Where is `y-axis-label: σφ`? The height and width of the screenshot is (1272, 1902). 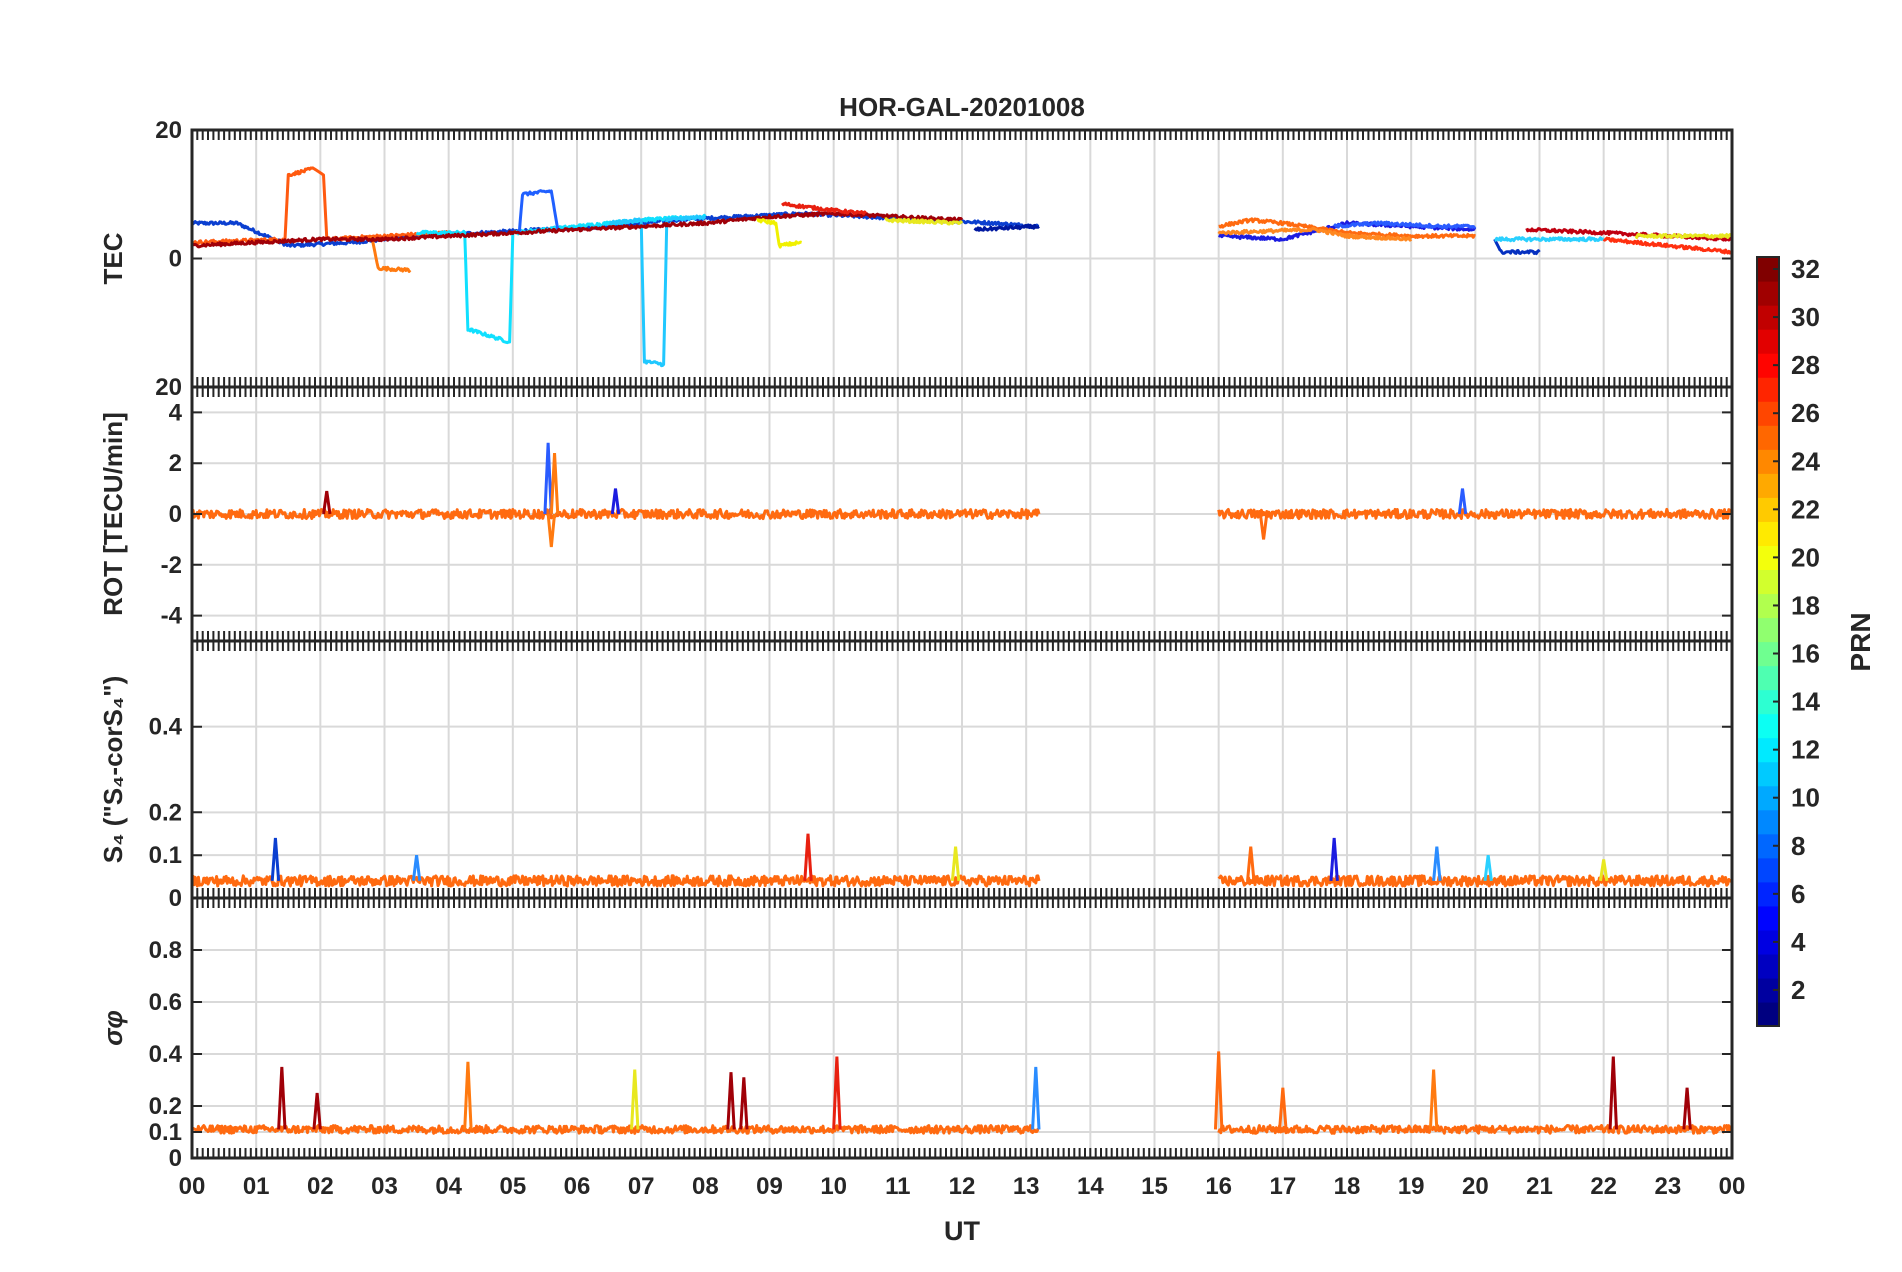 y-axis-label: σφ is located at coordinates (113, 1028).